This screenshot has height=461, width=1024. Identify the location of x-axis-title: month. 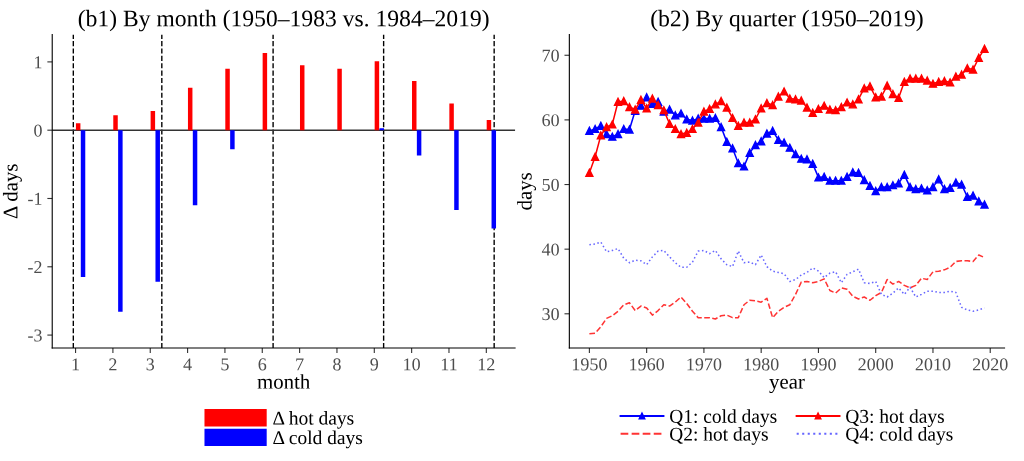
(283, 381).